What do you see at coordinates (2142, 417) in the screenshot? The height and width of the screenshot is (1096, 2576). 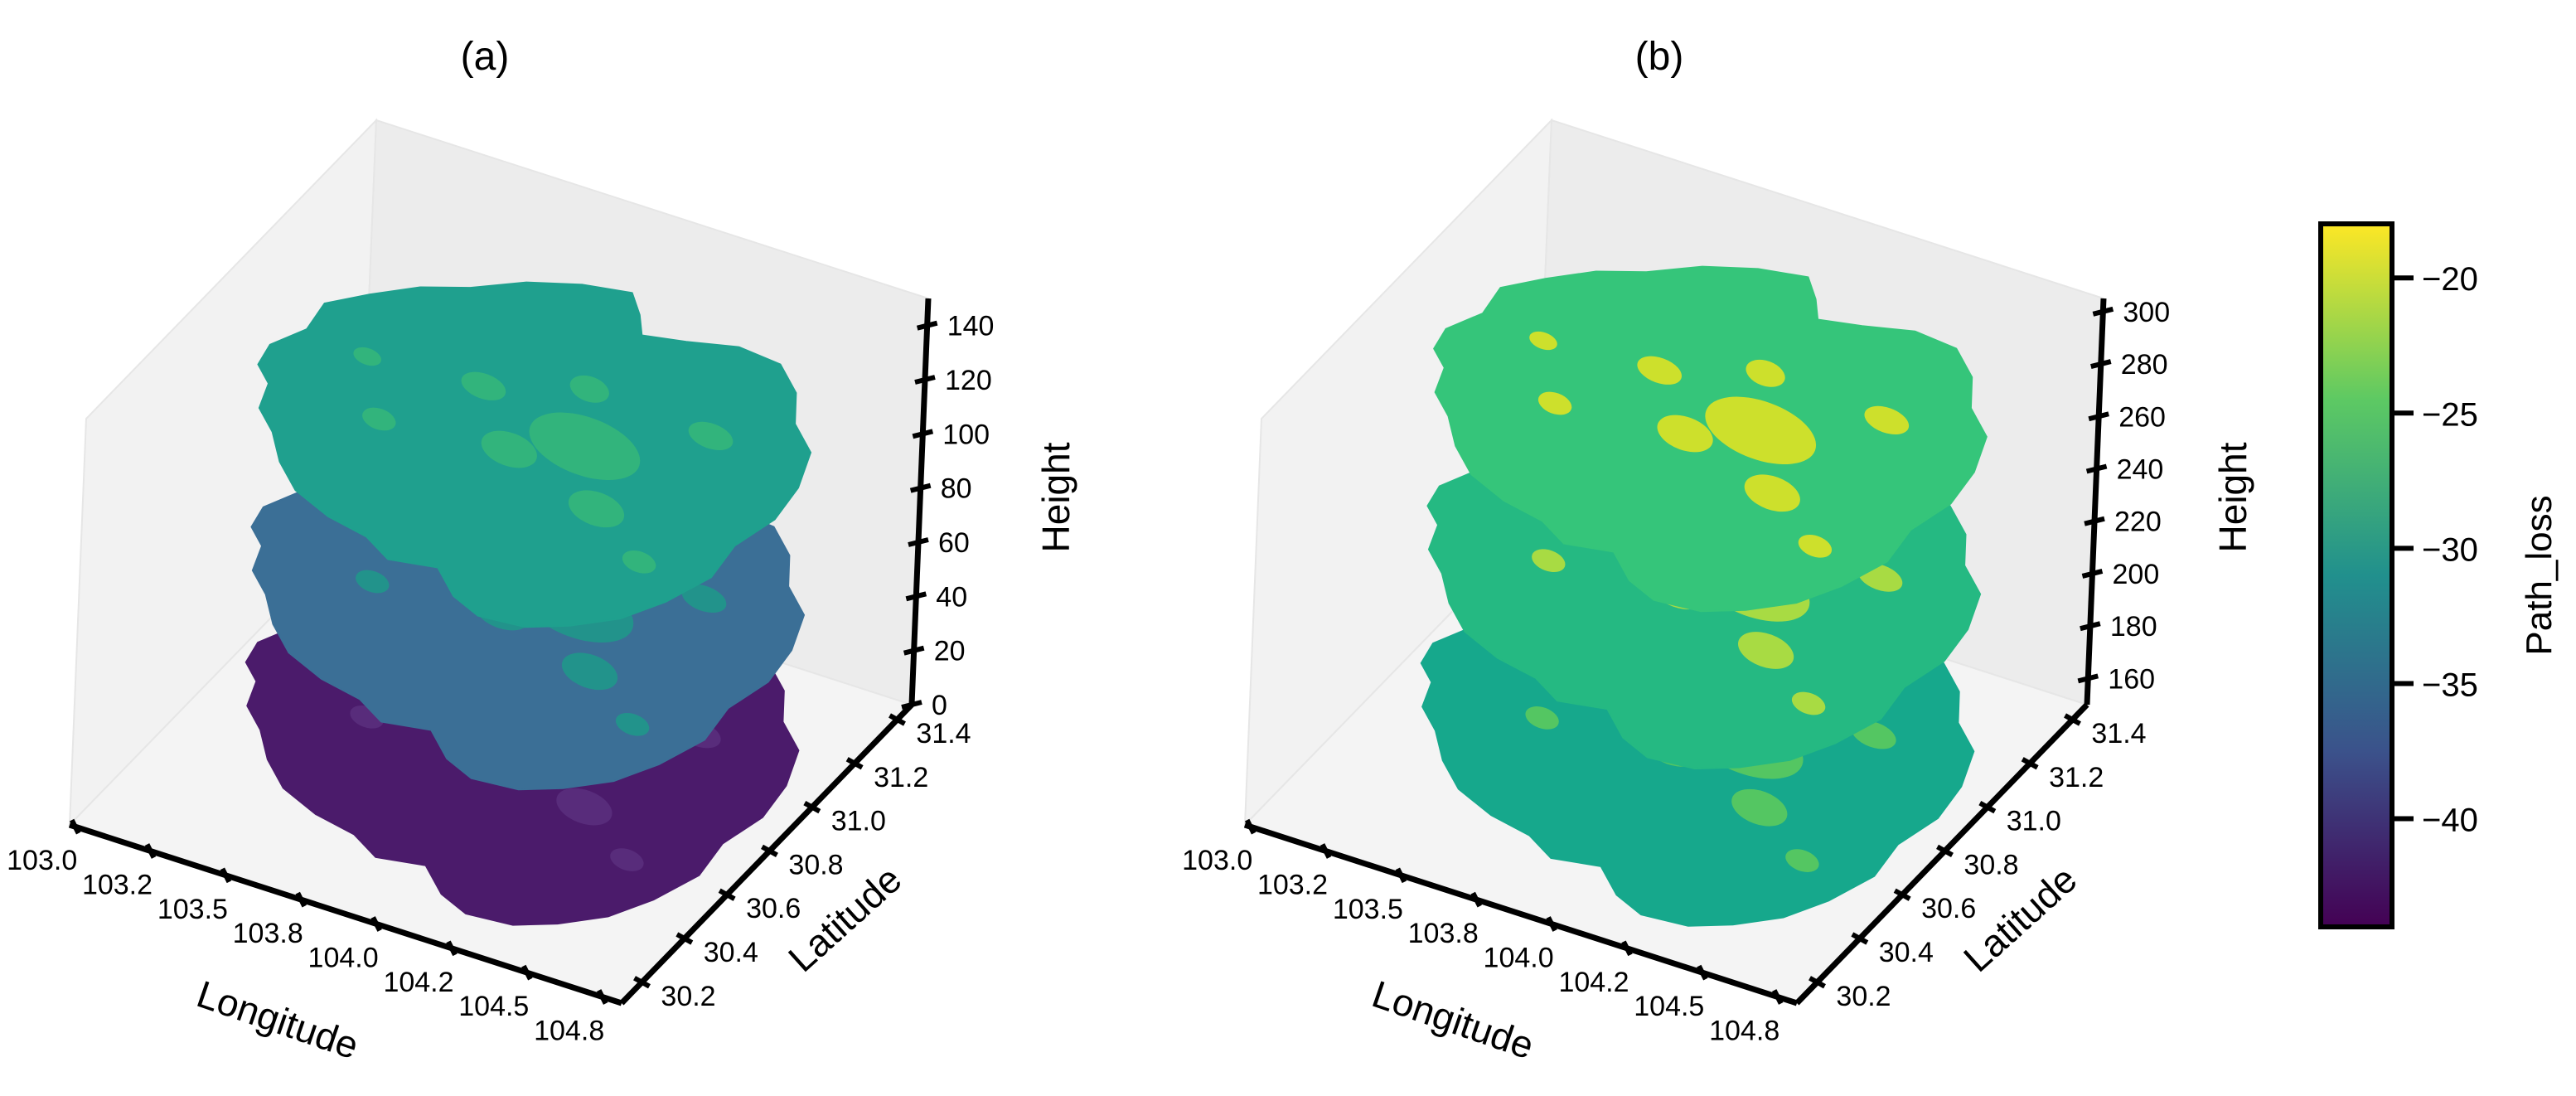 I see `z-tick-label: 260` at bounding box center [2142, 417].